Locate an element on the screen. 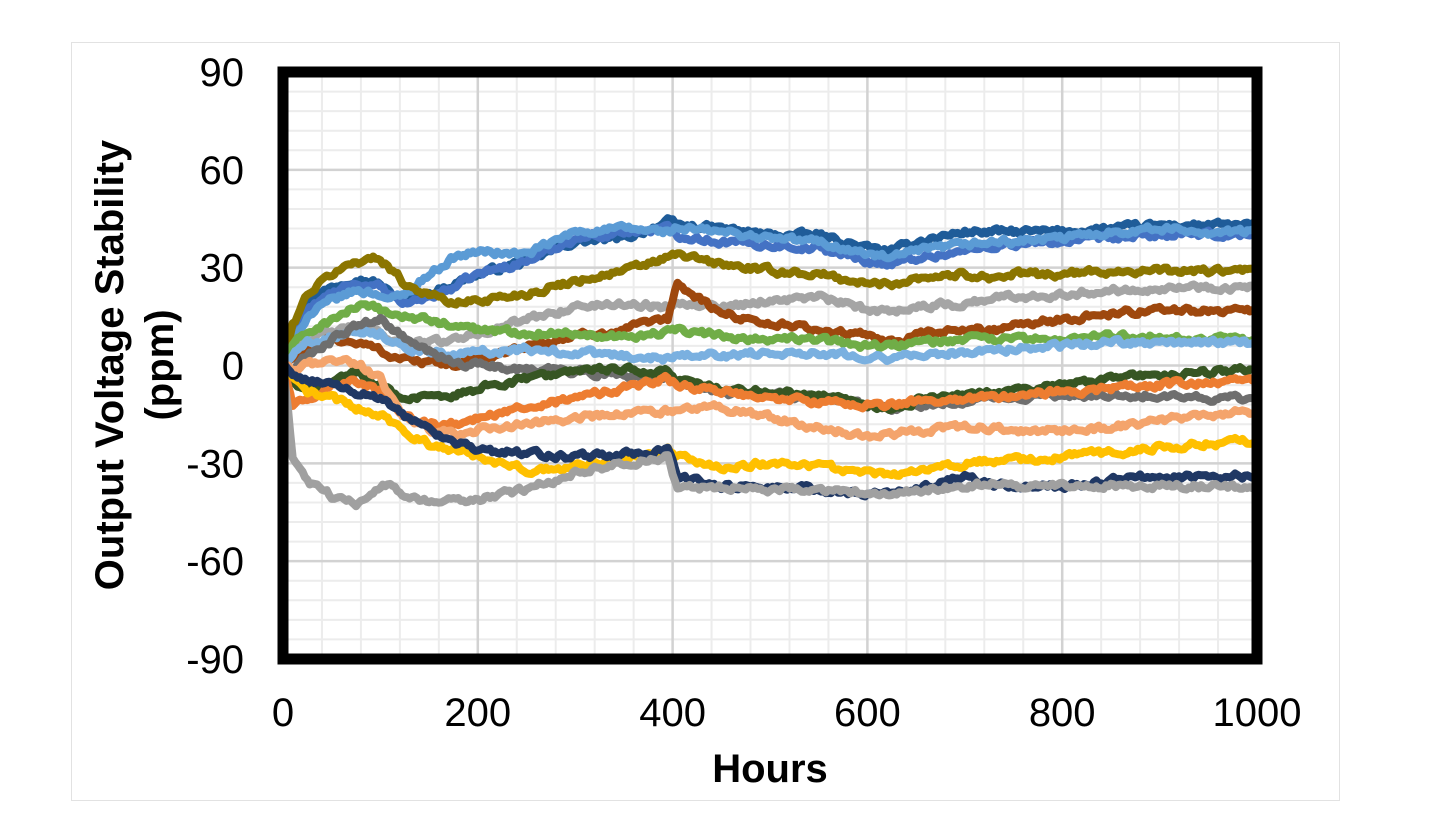 The height and width of the screenshot is (832, 1431). x-tick-label: 1000 is located at coordinates (1257, 713).